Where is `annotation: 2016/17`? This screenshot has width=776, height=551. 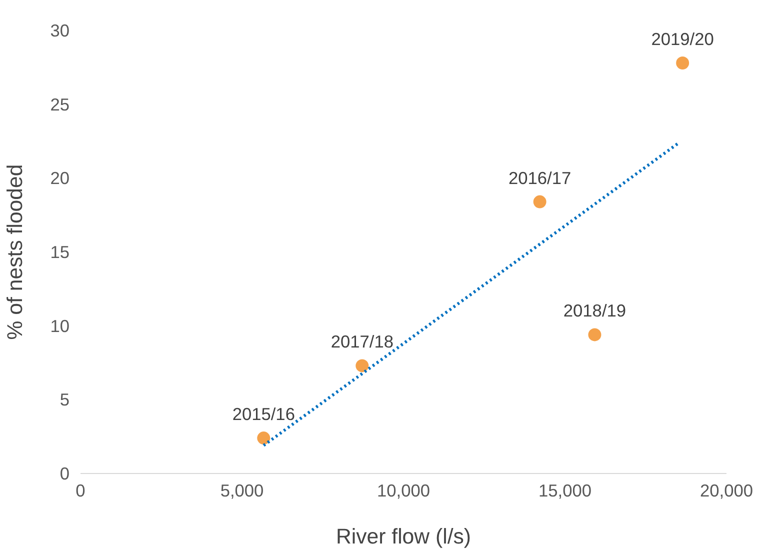 annotation: 2016/17 is located at coordinates (540, 178).